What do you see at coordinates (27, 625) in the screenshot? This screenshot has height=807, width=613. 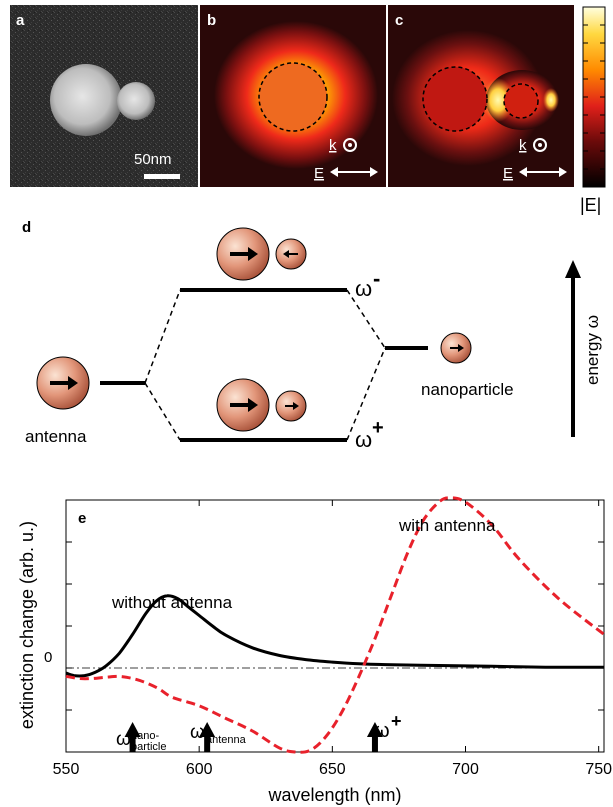 I see `y-axis-label: extinction change (arb. u.)` at bounding box center [27, 625].